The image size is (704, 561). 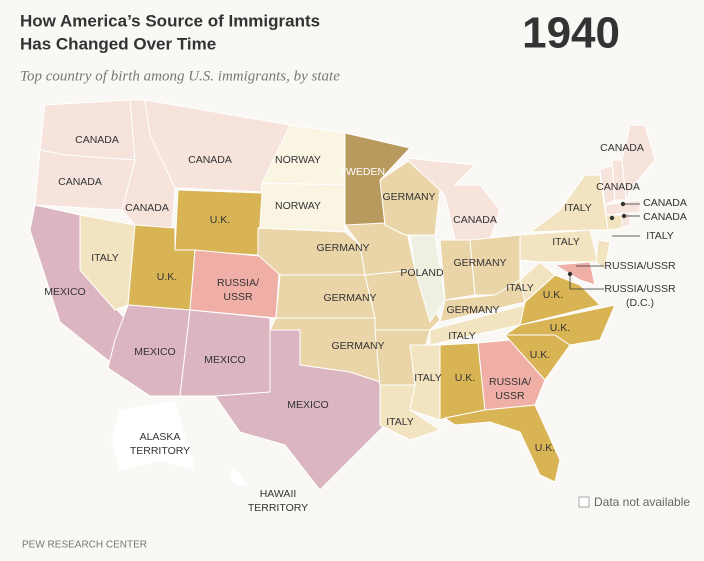 What do you see at coordinates (84, 545) in the screenshot?
I see `source: PEW RESEARCH CENTER` at bounding box center [84, 545].